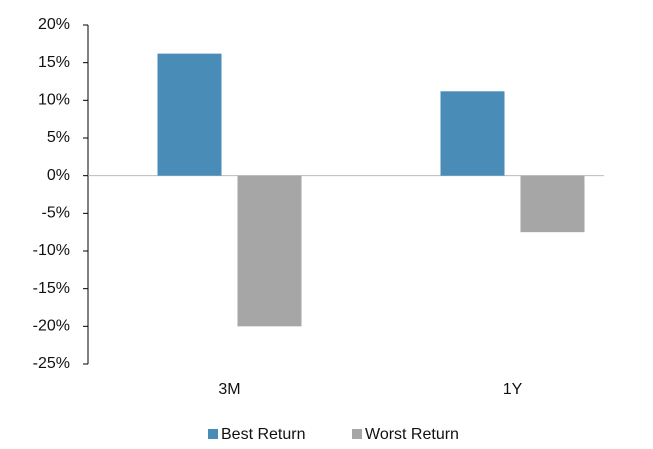 The width and height of the screenshot is (653, 449). Describe the element at coordinates (54, 24) in the screenshot. I see `y-tick-label: 20%` at that location.